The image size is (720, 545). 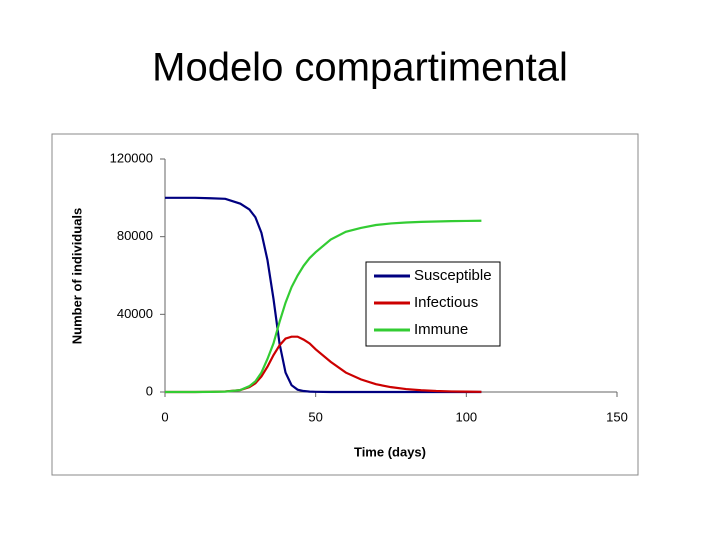 What do you see at coordinates (135, 313) in the screenshot?
I see `y-tick-label: 40000` at bounding box center [135, 313].